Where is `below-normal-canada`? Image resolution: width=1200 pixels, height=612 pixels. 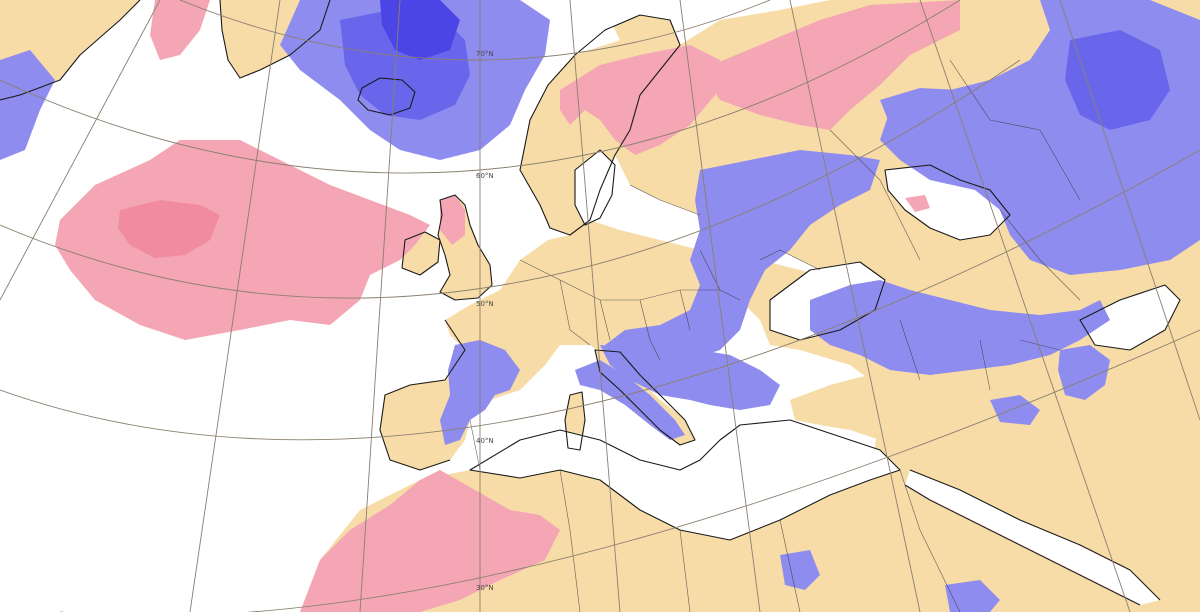
below-normal-canada is located at coordinates (27, 105).